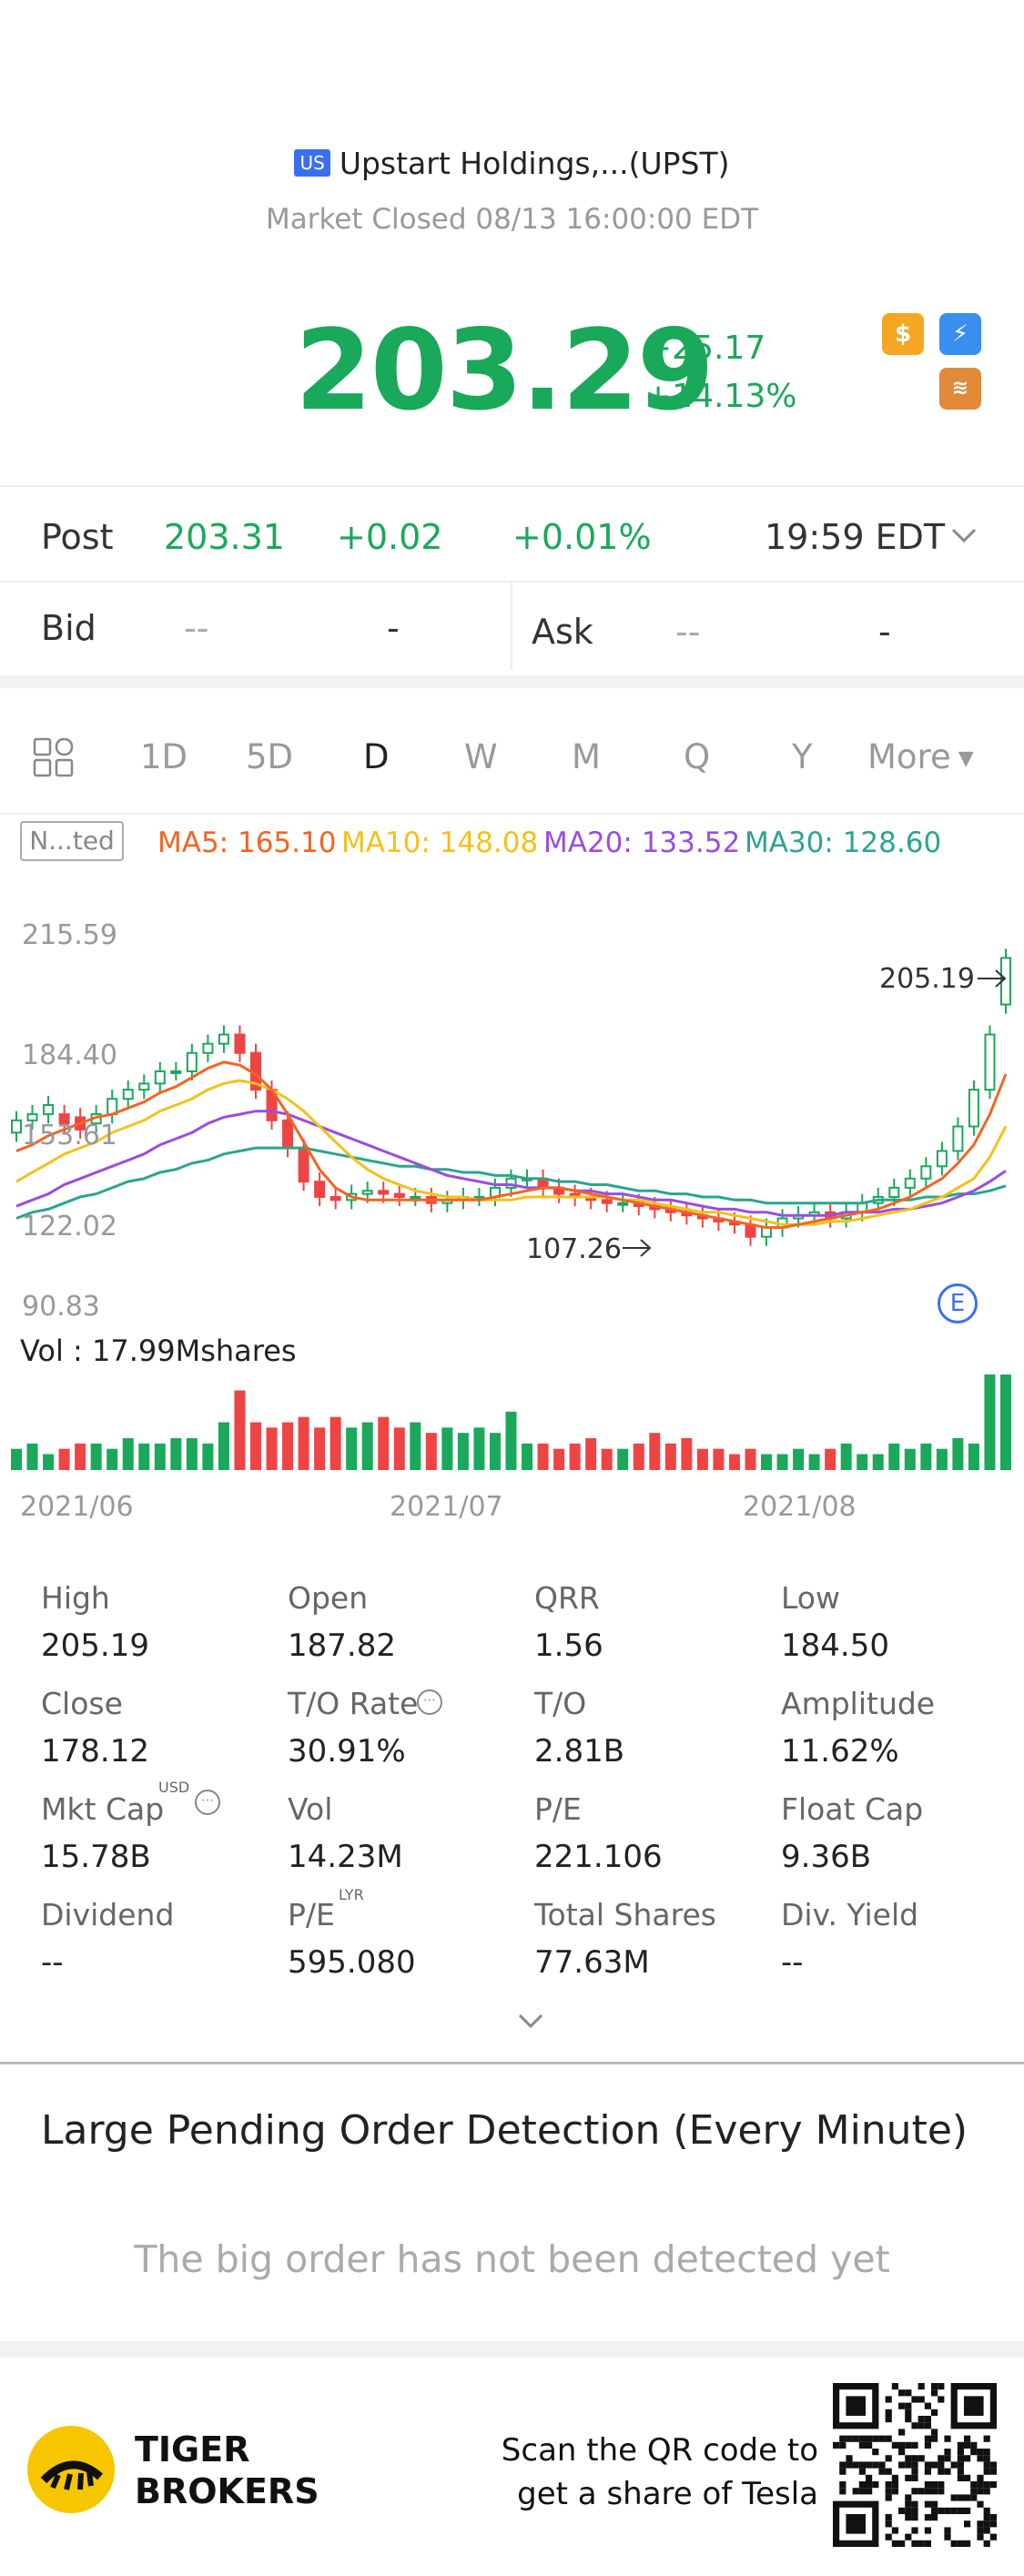 This screenshot has width=1024, height=2576. I want to click on tab-quarter: Q, so click(697, 756).